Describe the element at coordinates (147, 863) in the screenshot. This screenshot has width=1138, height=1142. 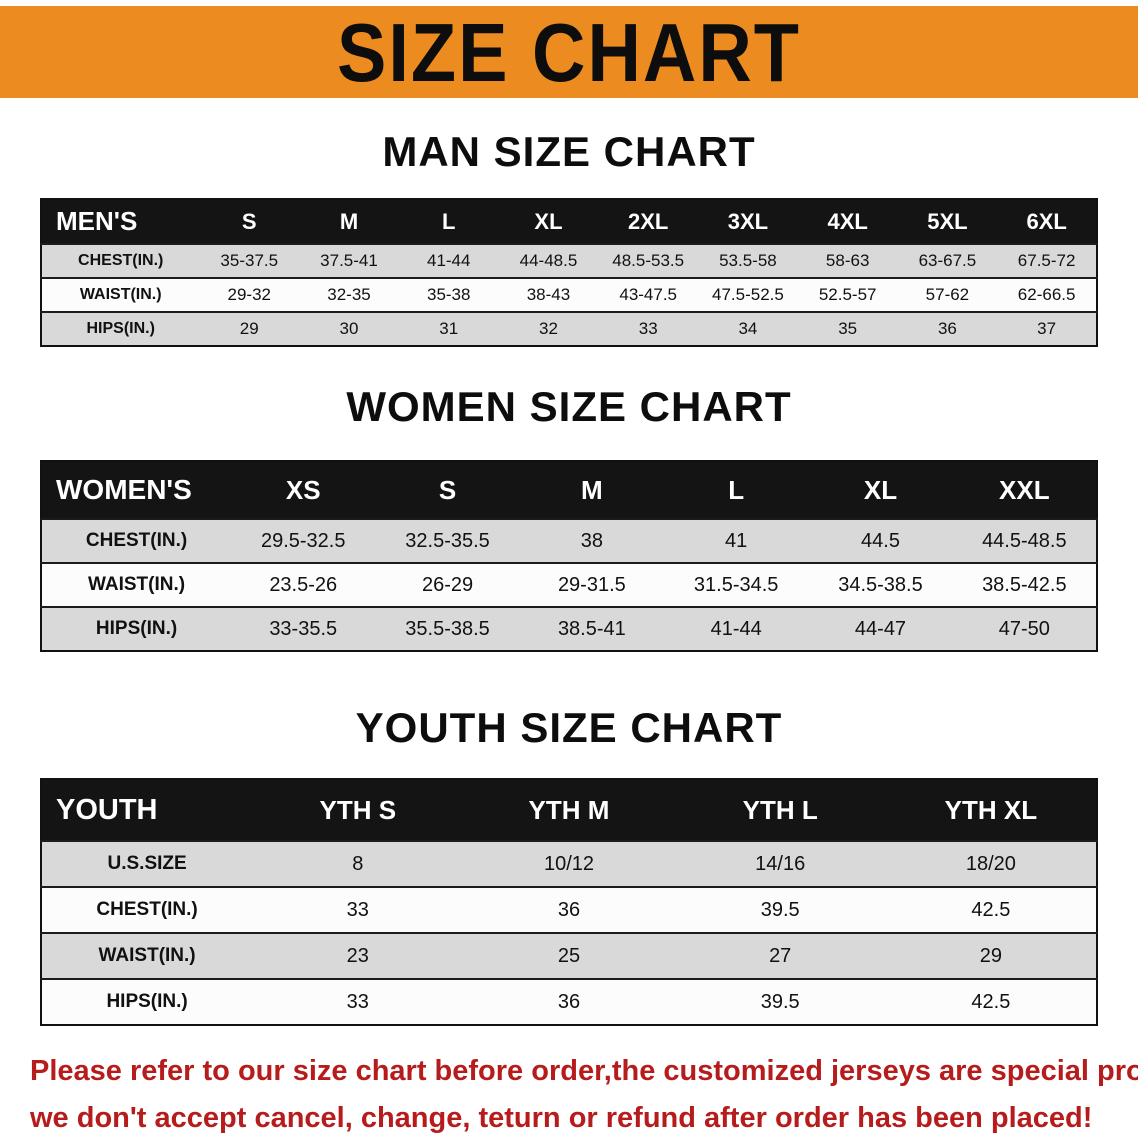
I see `measurement-label: U.S.SIZE` at that location.